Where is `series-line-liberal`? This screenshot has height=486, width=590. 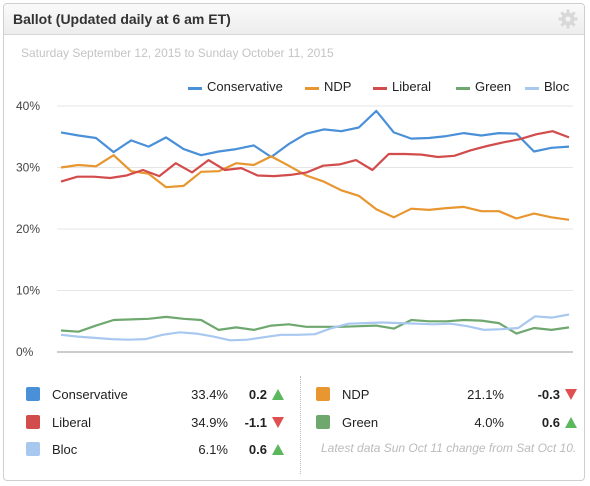
series-line-liberal is located at coordinates (315, 156).